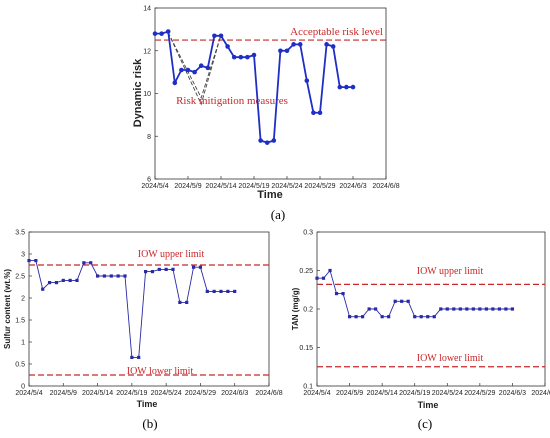  Describe the element at coordinates (308, 310) in the screenshot. I see `y-tick-label: 0.2` at that location.